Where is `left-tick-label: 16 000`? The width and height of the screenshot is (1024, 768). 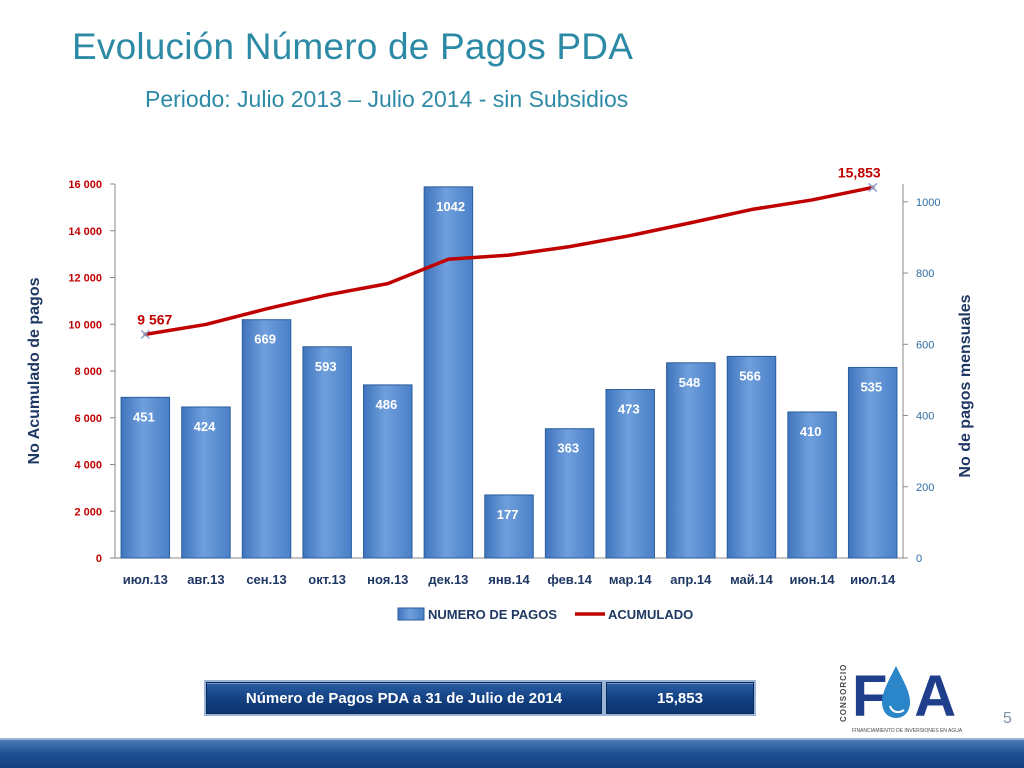
left-tick-label: 16 000 is located at coordinates (85, 185).